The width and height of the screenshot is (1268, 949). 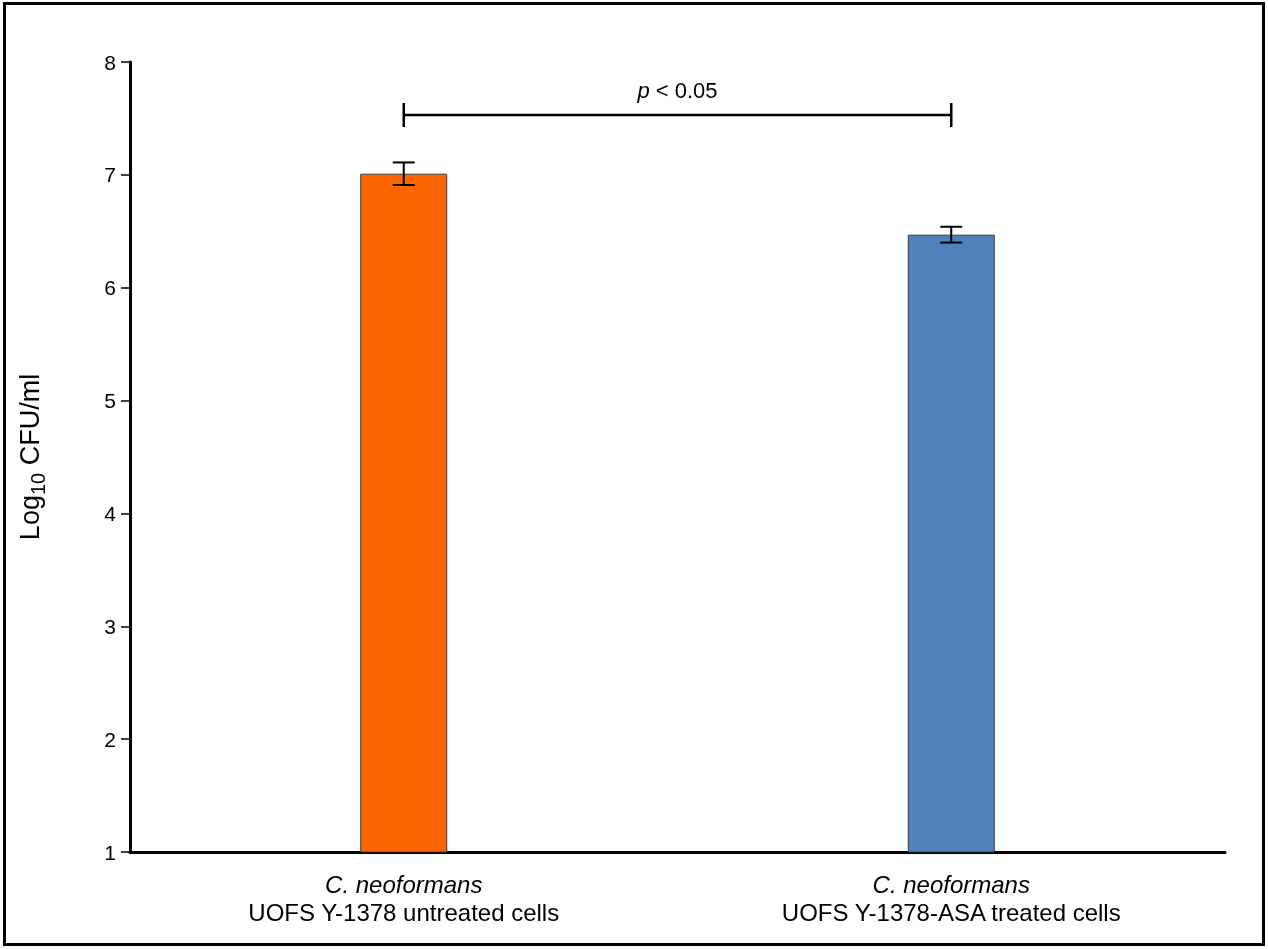 What do you see at coordinates (110, 62) in the screenshot?
I see `y-tick-label: 8` at bounding box center [110, 62].